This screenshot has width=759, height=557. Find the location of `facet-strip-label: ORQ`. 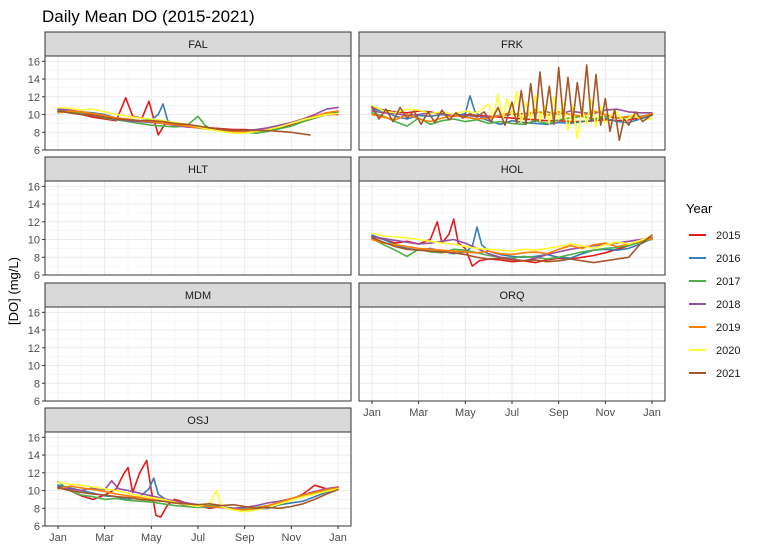

facet-strip-label: ORQ is located at coordinates (512, 296).